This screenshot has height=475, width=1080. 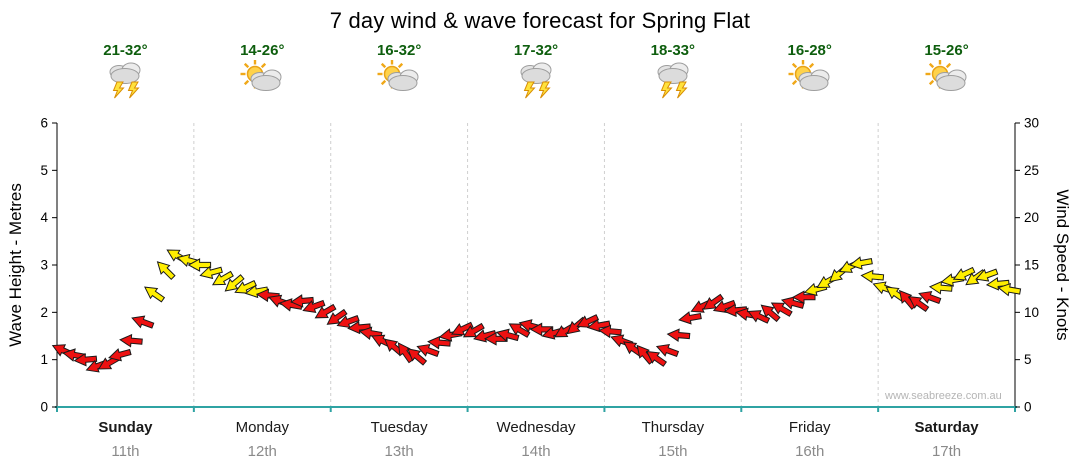 What do you see at coordinates (673, 50) in the screenshot?
I see `temp-range: 18-33°` at bounding box center [673, 50].